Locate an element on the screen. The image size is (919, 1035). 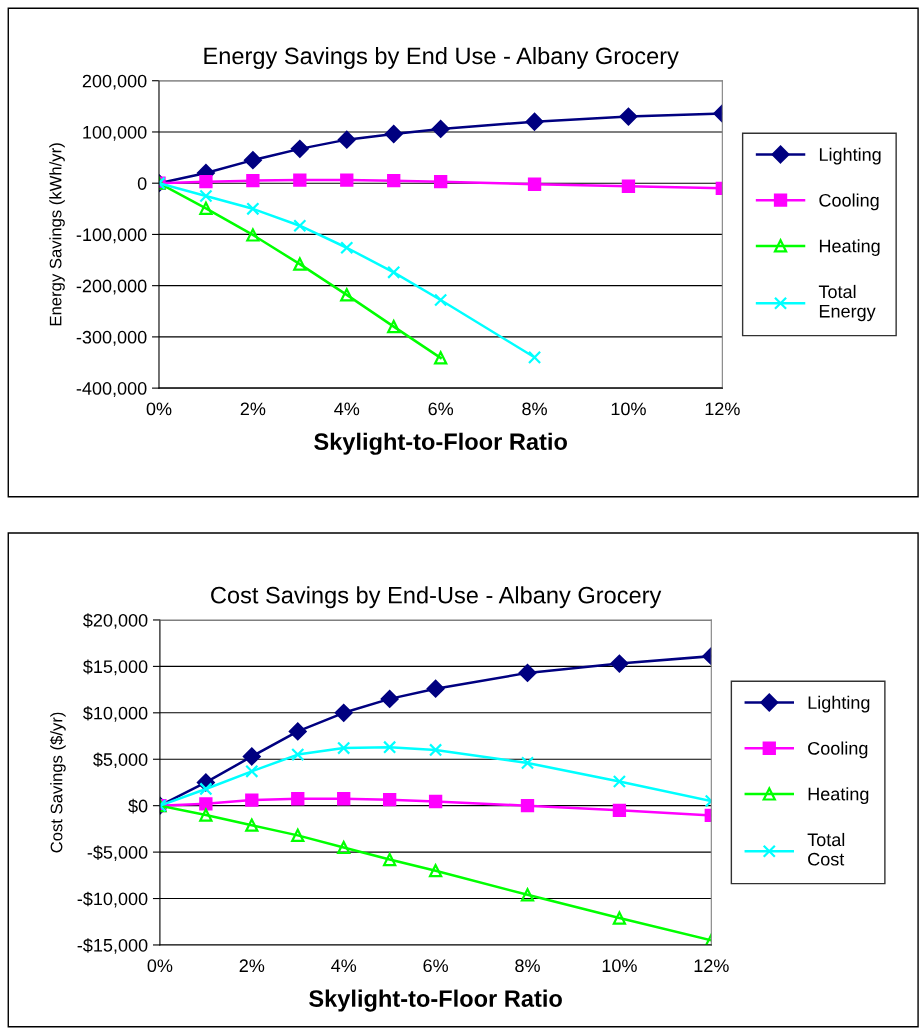
y-tick-label: 0 is located at coordinates (142, 183).